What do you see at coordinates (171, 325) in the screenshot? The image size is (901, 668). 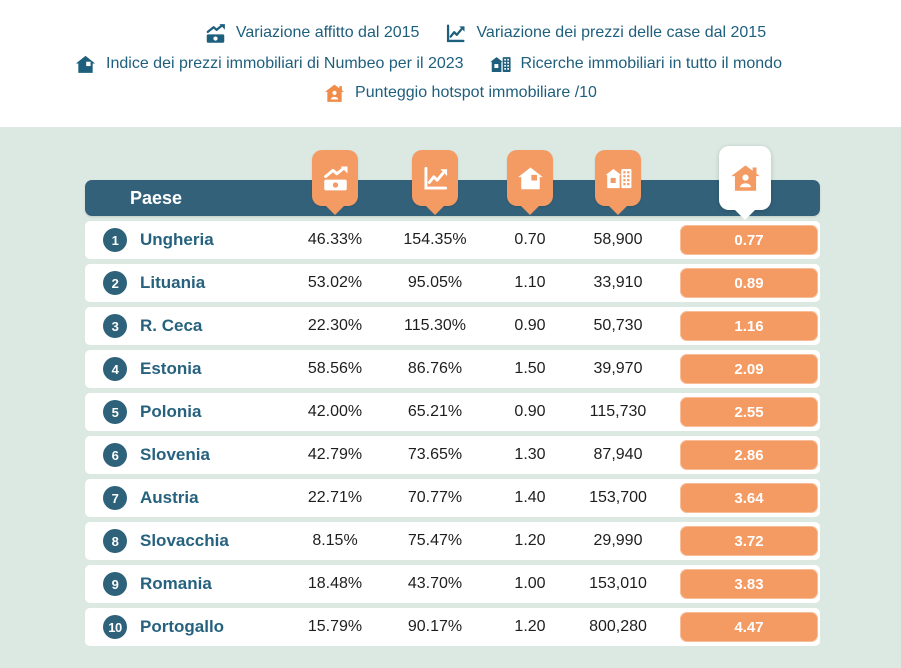 I see `country-name: R. Ceca` at bounding box center [171, 325].